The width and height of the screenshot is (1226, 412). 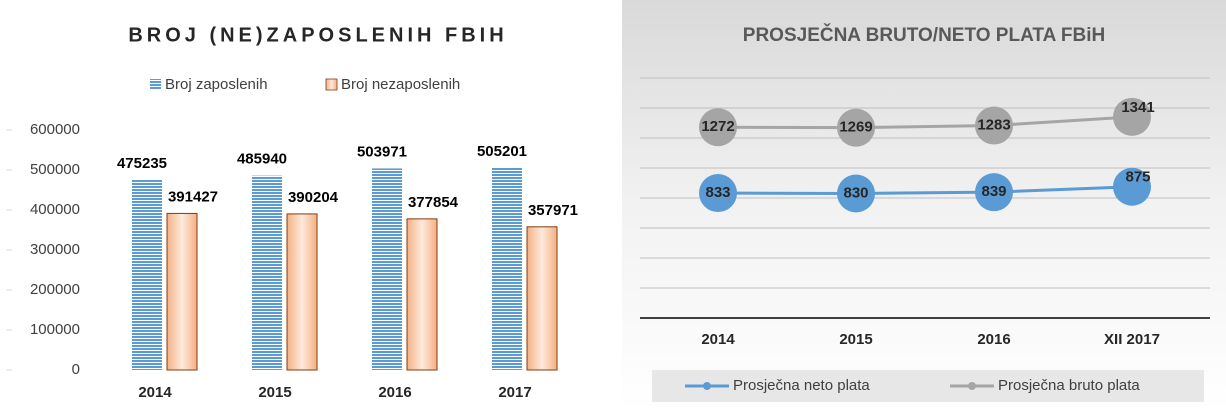 What do you see at coordinates (1137, 107) in the screenshot?
I see `data-label: 1341` at bounding box center [1137, 107].